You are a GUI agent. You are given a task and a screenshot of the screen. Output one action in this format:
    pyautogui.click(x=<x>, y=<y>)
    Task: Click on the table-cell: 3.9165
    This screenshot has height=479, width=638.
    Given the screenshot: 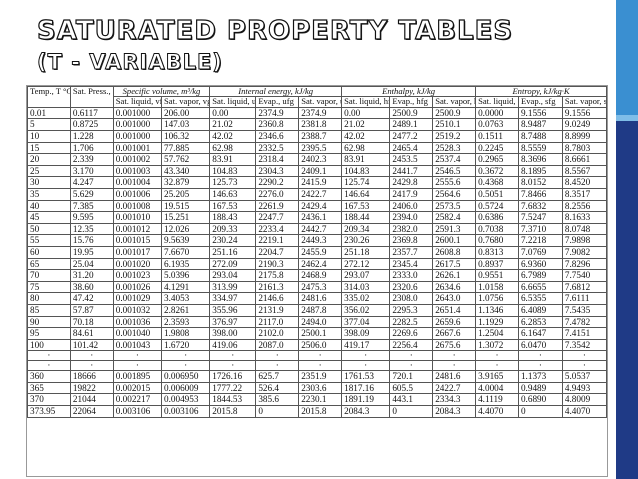 What is the action you would take?
    pyautogui.click(x=497, y=376)
    